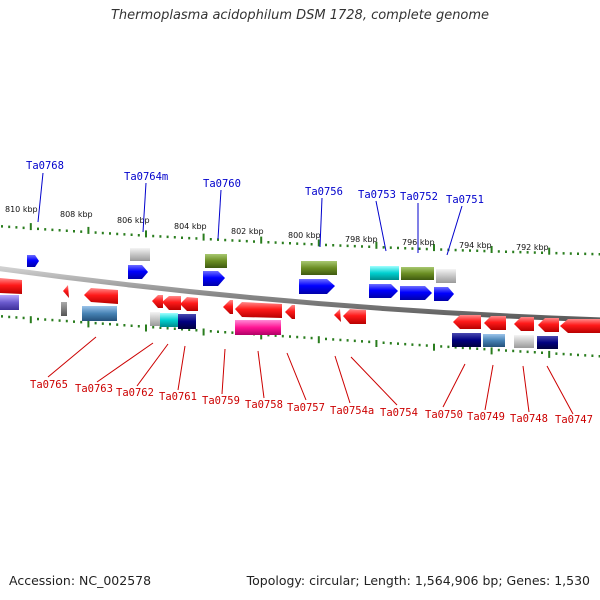  Describe the element at coordinates (178, 397) in the screenshot. I see `gene-label: Ta0761` at that location.